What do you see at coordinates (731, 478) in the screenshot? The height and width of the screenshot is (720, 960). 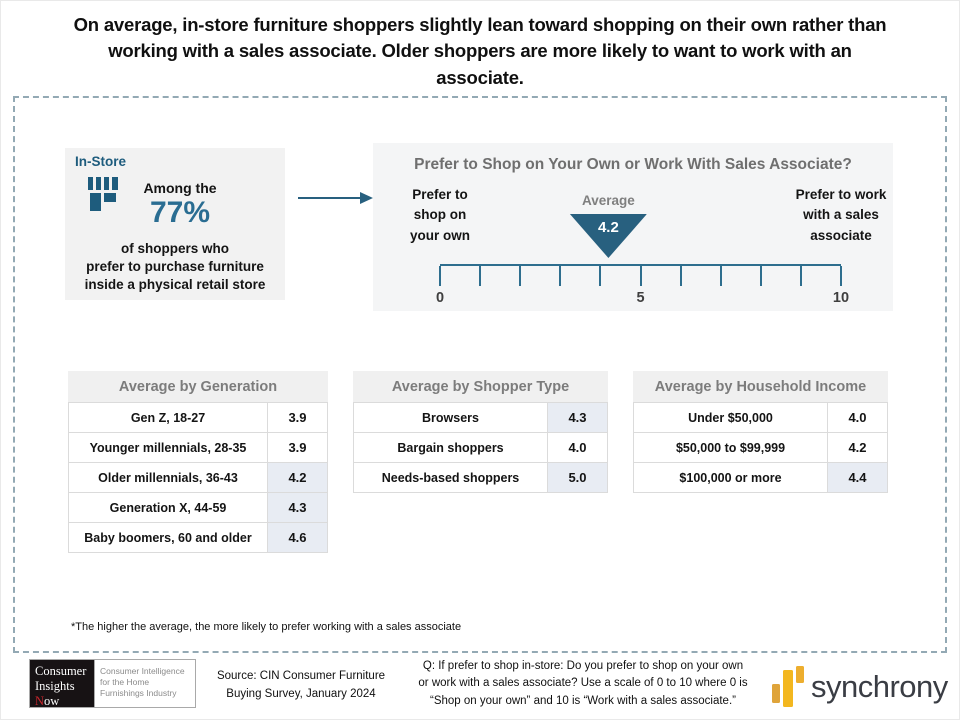 I see `row-label: $100,000 or more` at bounding box center [731, 478].